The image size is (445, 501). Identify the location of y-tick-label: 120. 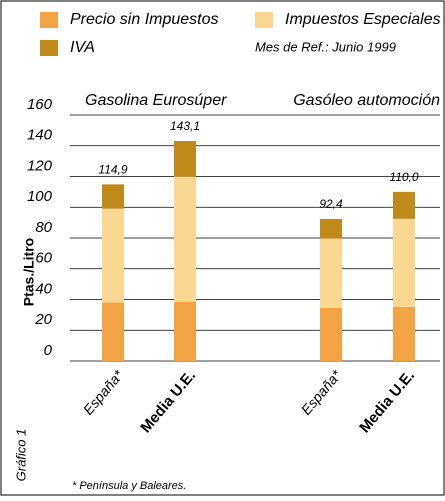
(40, 165).